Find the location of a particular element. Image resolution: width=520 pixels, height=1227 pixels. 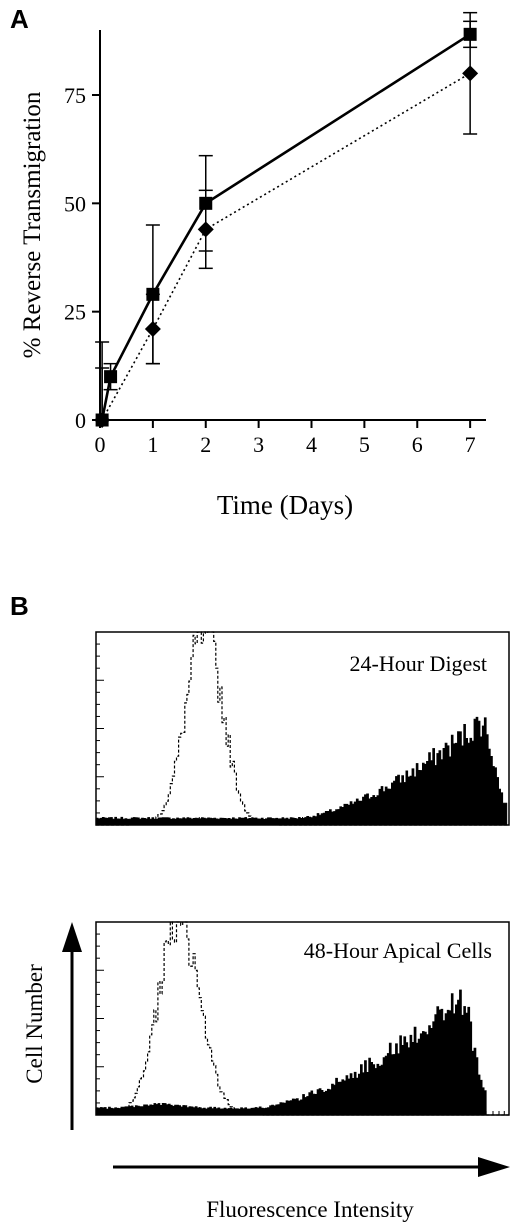

y-tick-label: 75 is located at coordinates (75, 95).